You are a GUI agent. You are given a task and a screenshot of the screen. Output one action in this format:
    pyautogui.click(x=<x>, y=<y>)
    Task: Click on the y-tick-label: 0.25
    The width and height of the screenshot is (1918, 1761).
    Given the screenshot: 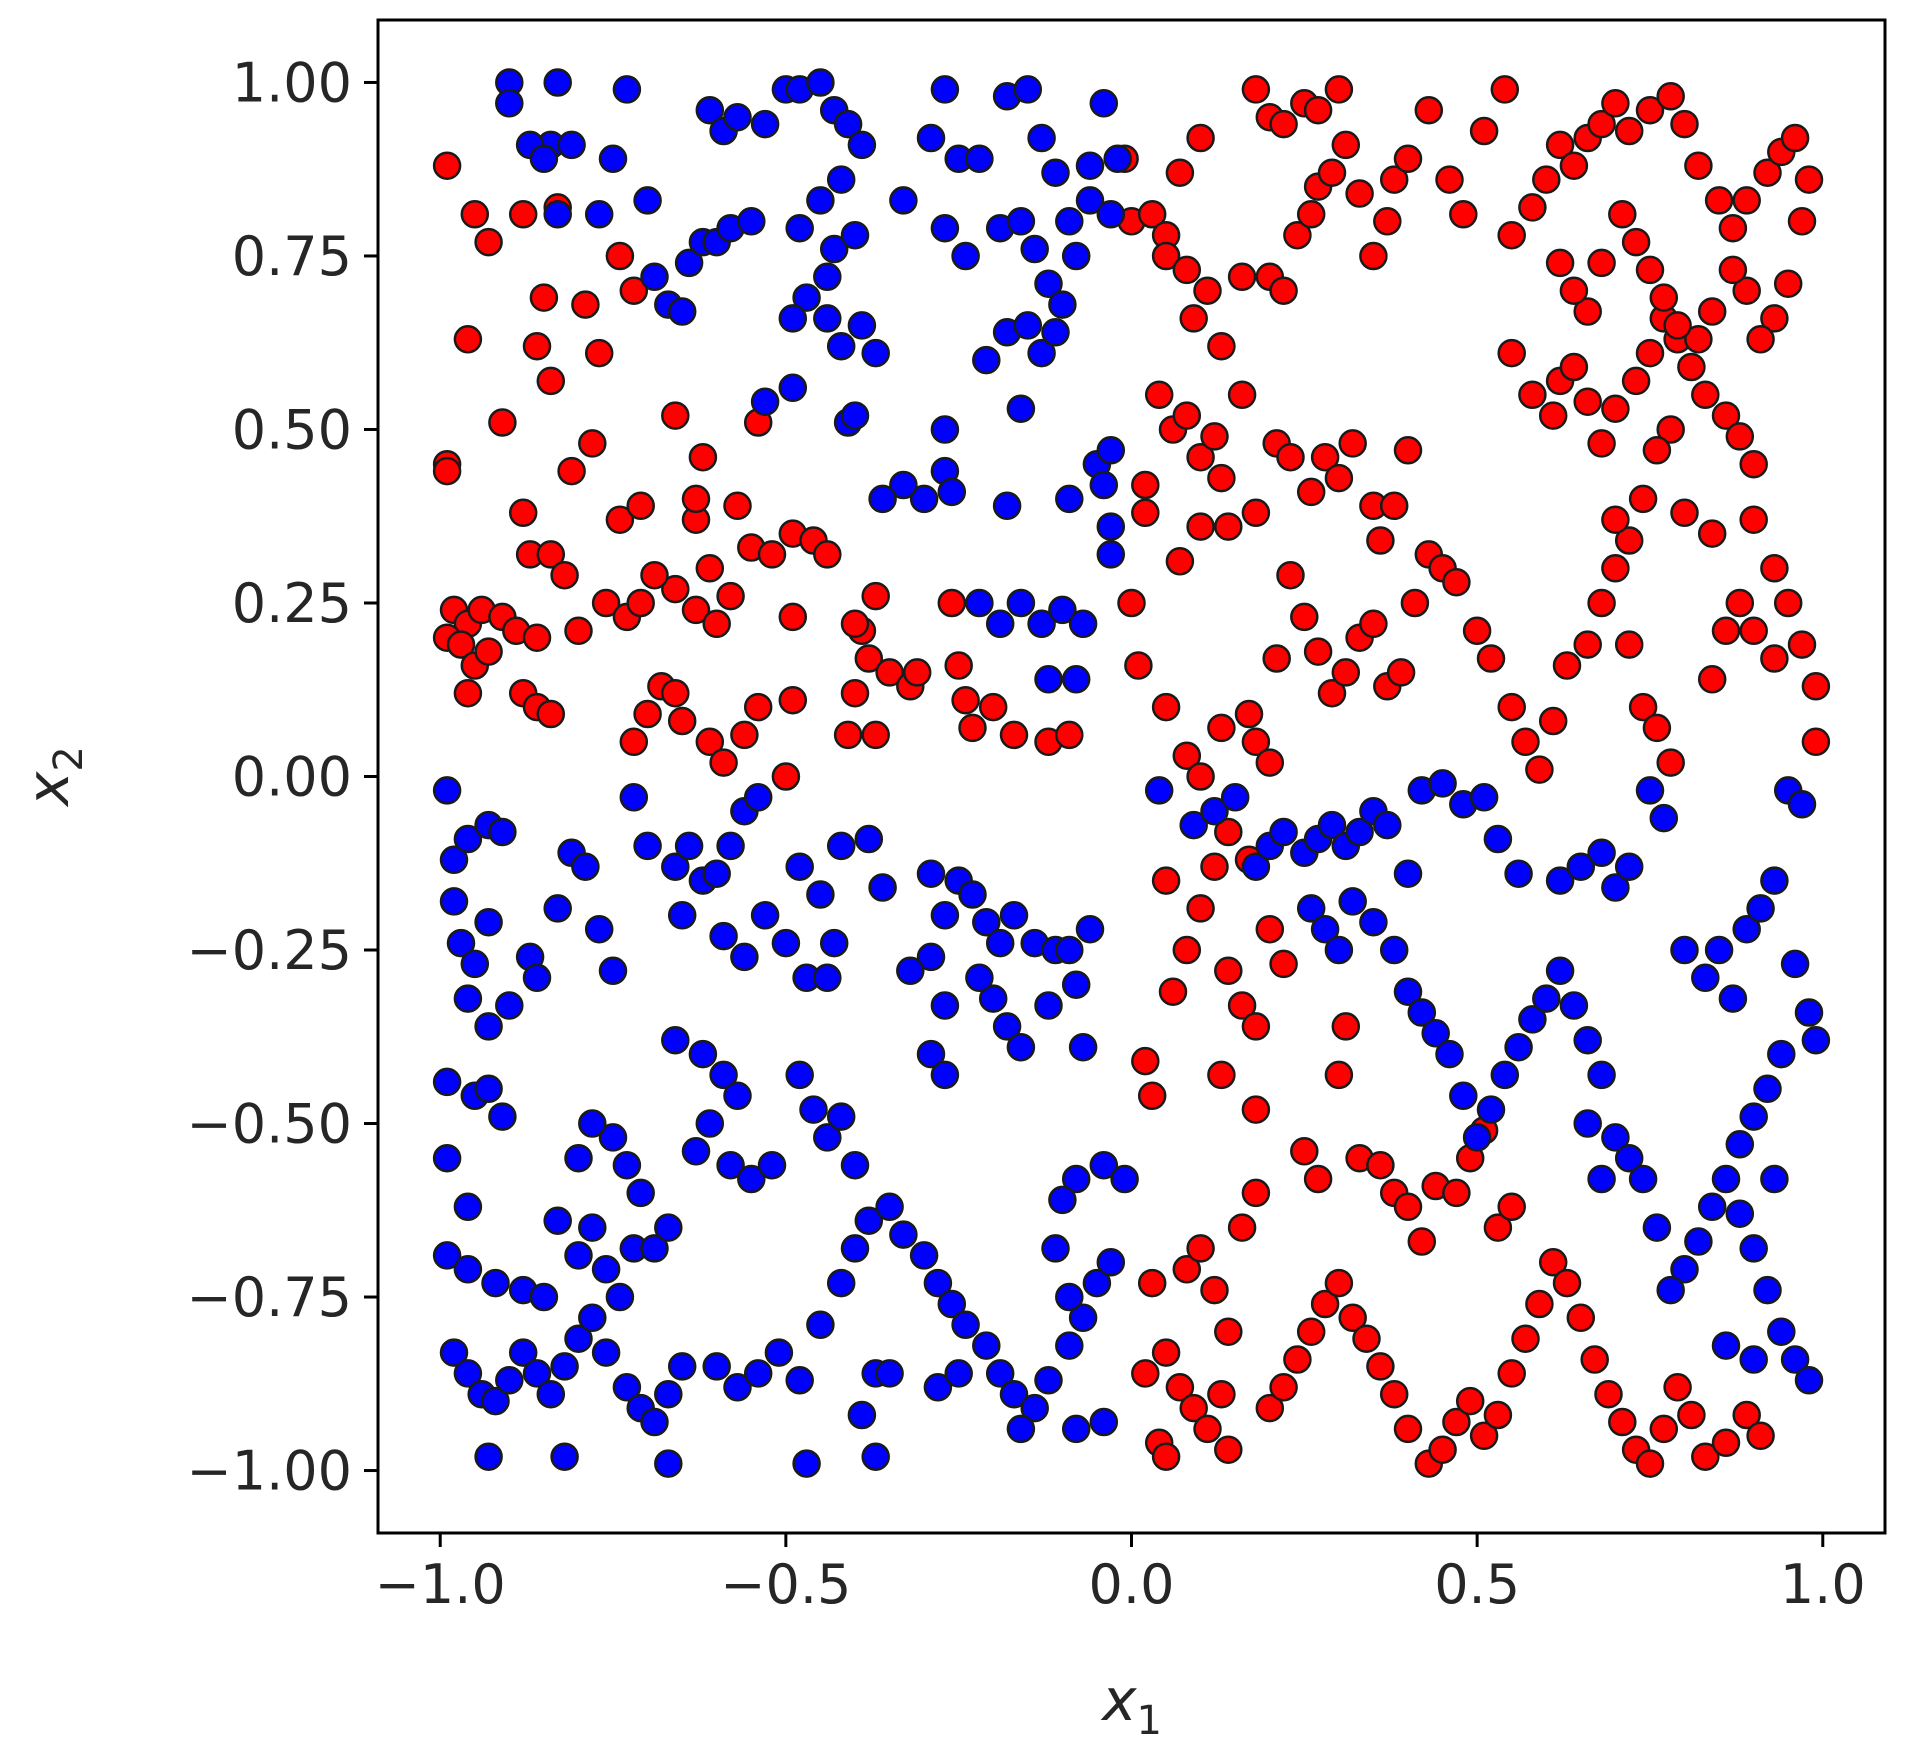 What is the action you would take?
    pyautogui.click(x=292, y=603)
    